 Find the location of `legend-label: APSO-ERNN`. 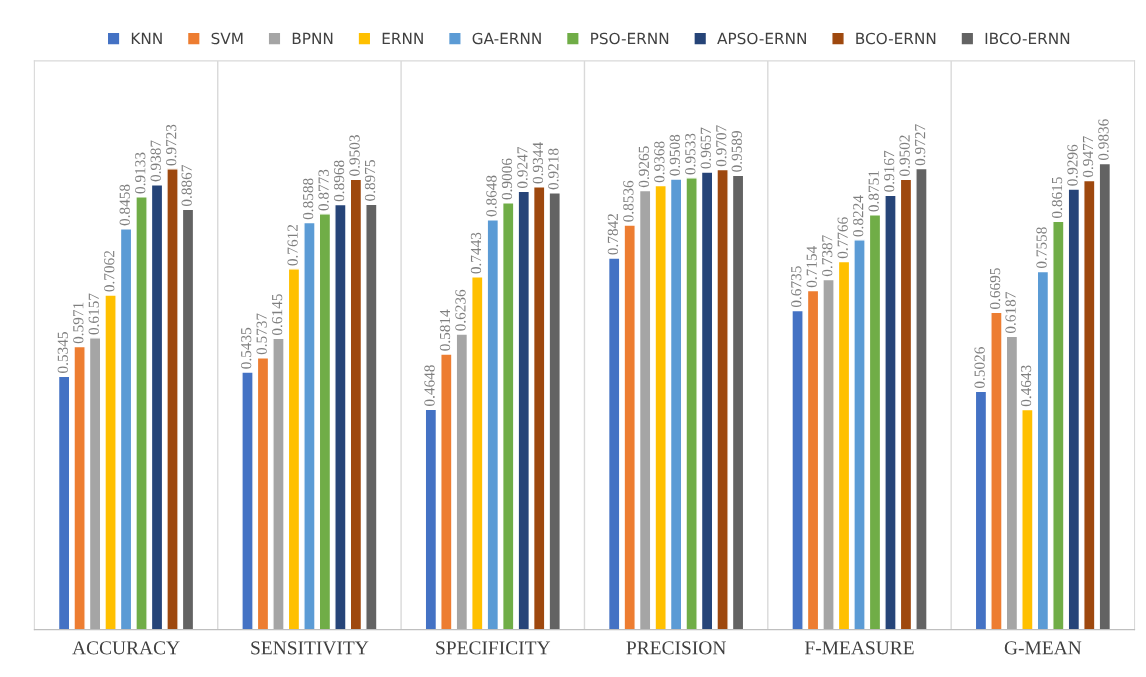

legend-label: APSO-ERNN is located at coordinates (761, 38).